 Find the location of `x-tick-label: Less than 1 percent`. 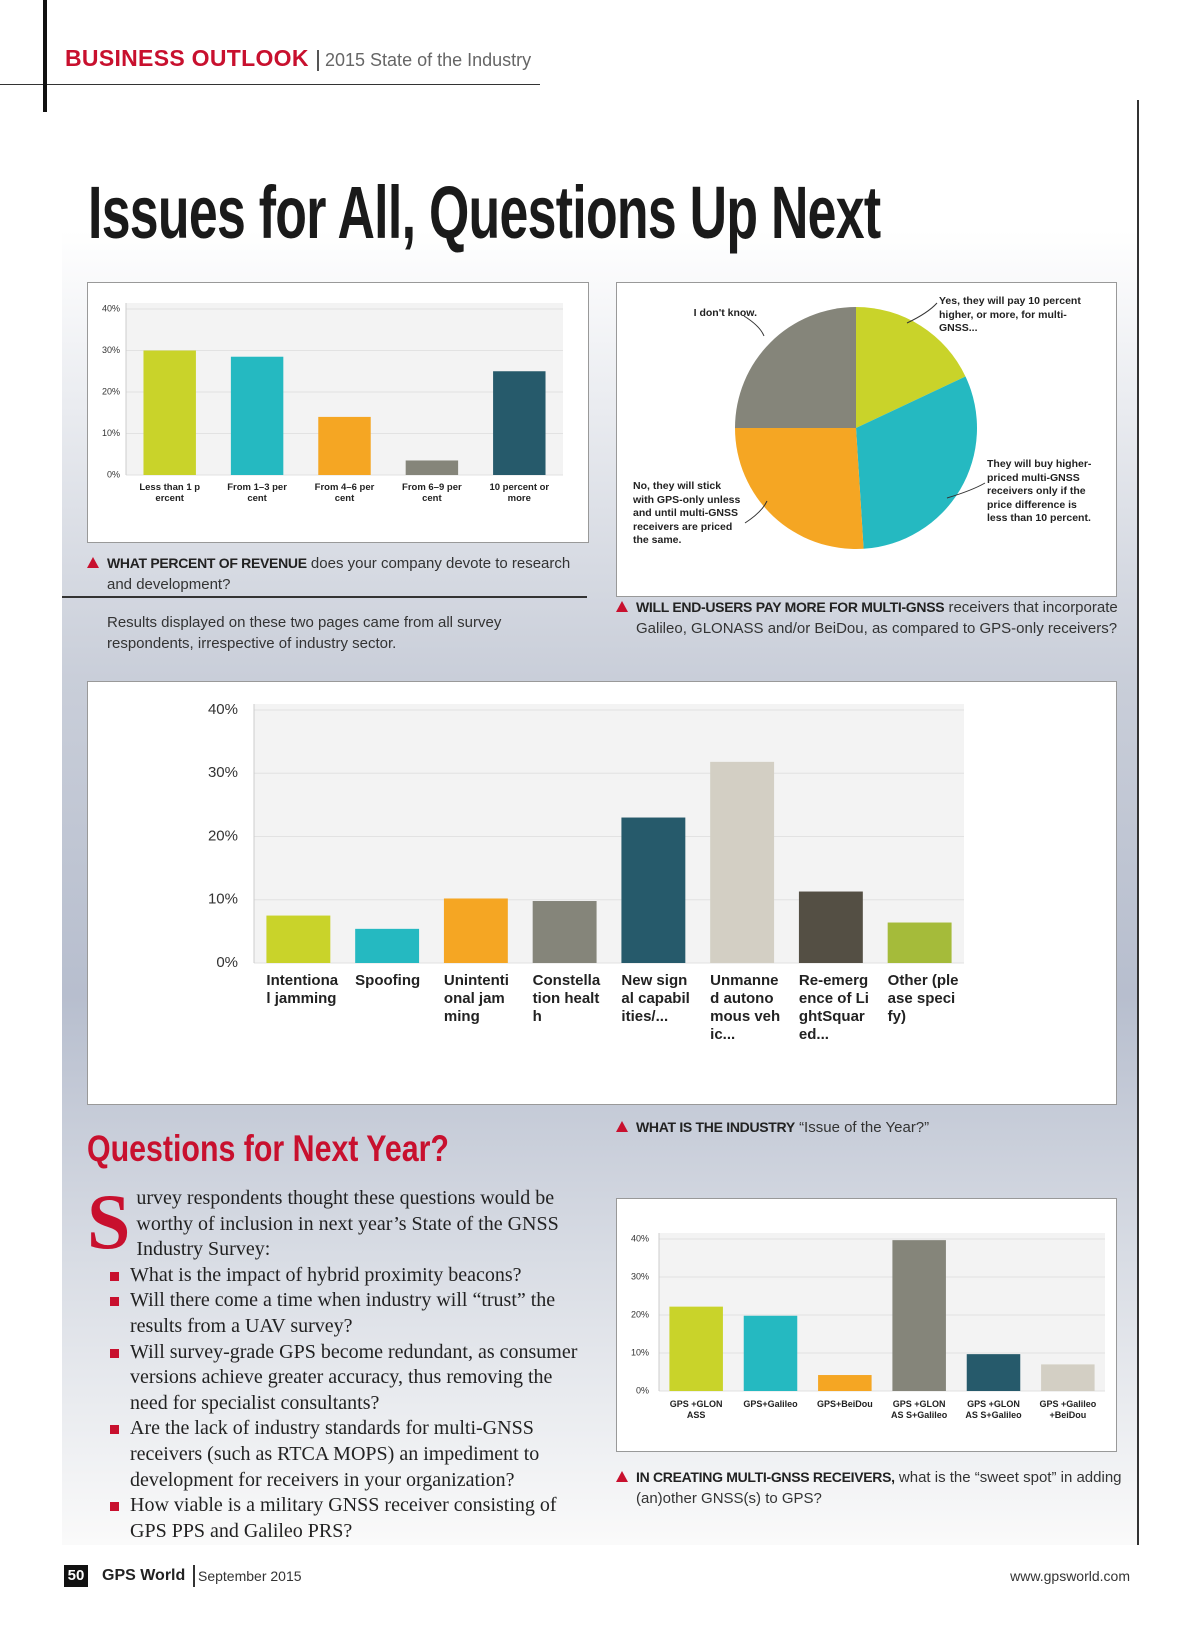

x-tick-label: Less than 1 percent is located at coordinates (170, 493).